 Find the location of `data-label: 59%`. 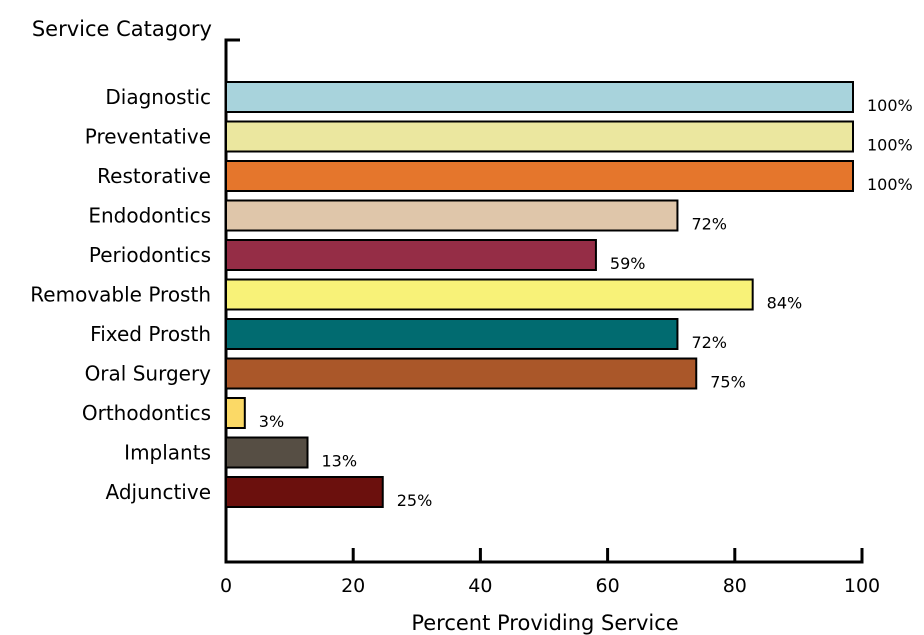

data-label: 59% is located at coordinates (628, 263).